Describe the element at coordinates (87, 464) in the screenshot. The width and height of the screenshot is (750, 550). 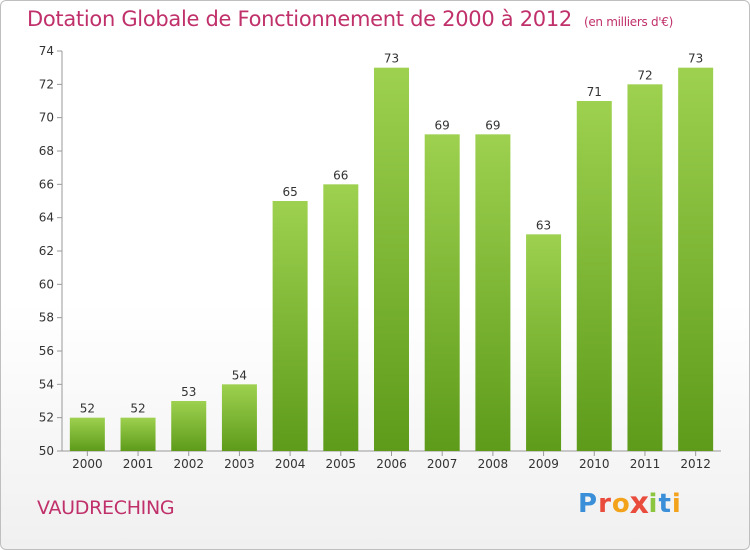
I see `x-tick-label: 2000` at that location.